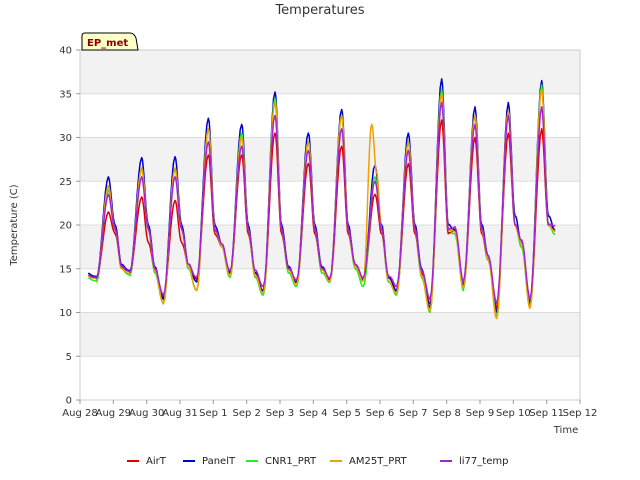 The image size is (640, 480). Describe the element at coordinates (565, 430) in the screenshot. I see `x-axis-title: Time` at that location.